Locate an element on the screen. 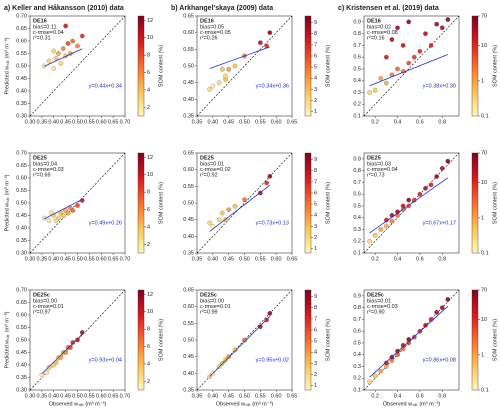 This screenshot has height=411, width=500. colorbar-tick-label: 4 is located at coordinates (315, 353).